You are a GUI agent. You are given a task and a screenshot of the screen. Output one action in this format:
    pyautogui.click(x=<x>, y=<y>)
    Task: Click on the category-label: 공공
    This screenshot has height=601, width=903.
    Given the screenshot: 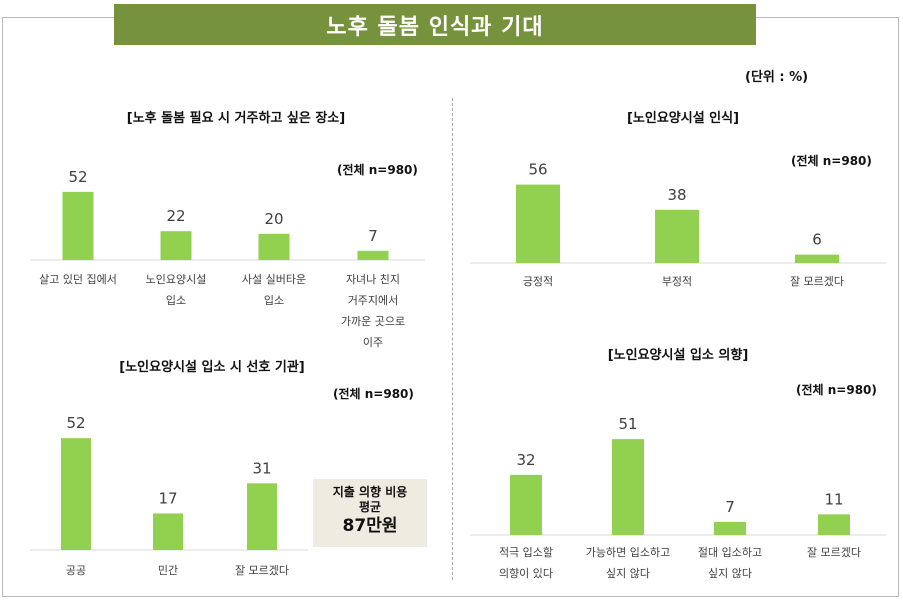 What is the action you would take?
    pyautogui.click(x=76, y=570)
    